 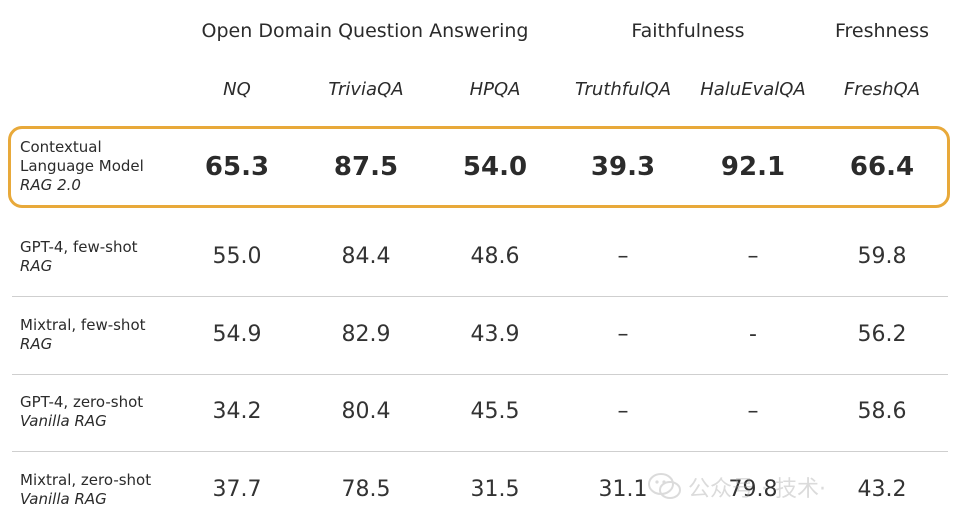 What do you see at coordinates (882, 89) in the screenshot?
I see `column-header-freshqa: FreshQA` at bounding box center [882, 89].